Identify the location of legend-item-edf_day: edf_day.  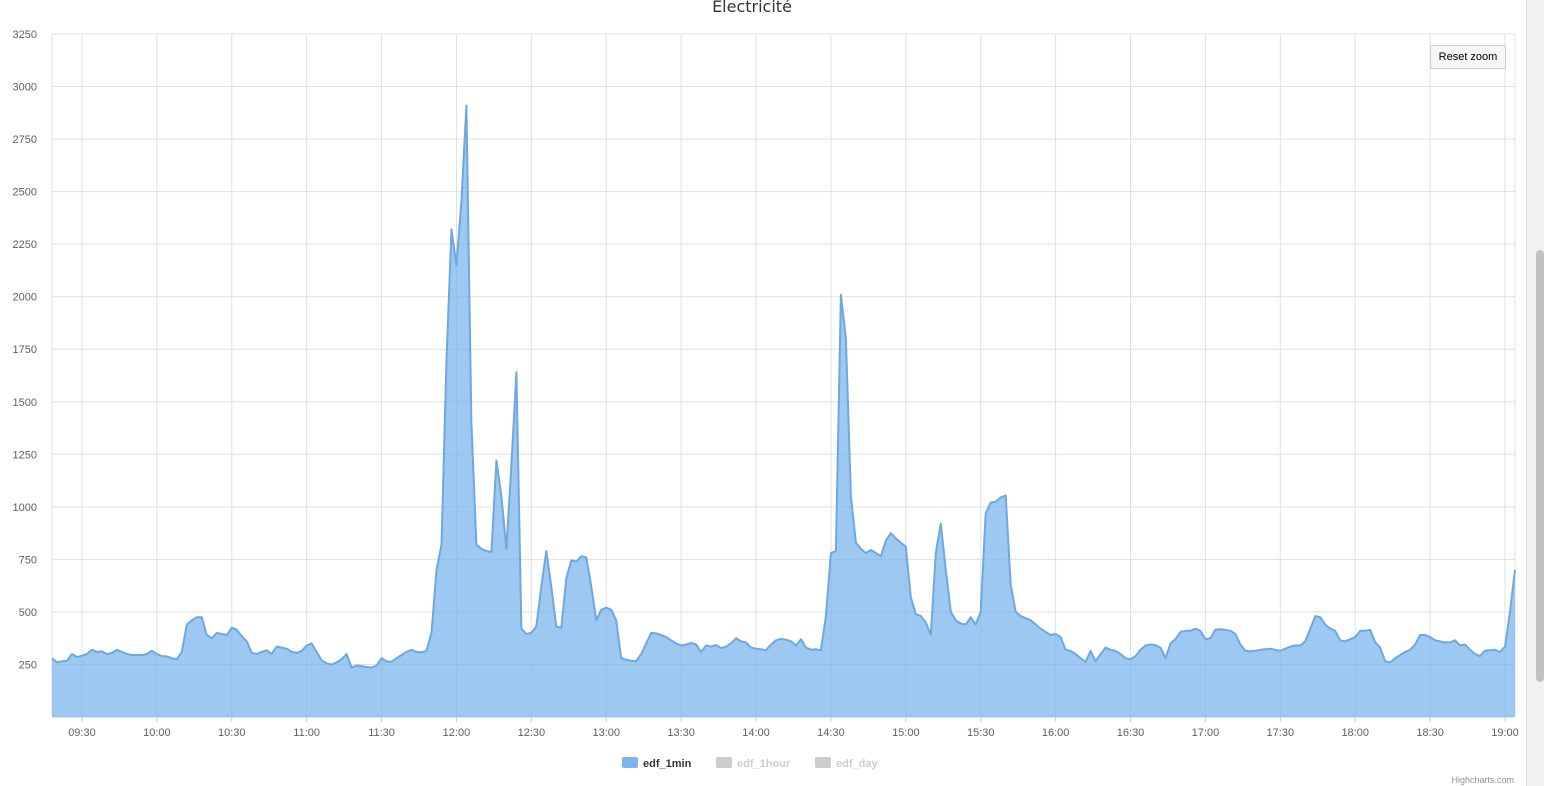
(846, 763).